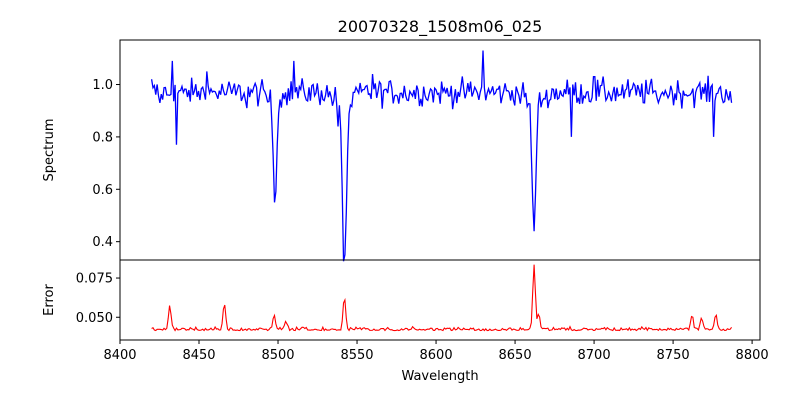  What do you see at coordinates (752, 355) in the screenshot?
I see `x-tick-label: 8800` at bounding box center [752, 355].